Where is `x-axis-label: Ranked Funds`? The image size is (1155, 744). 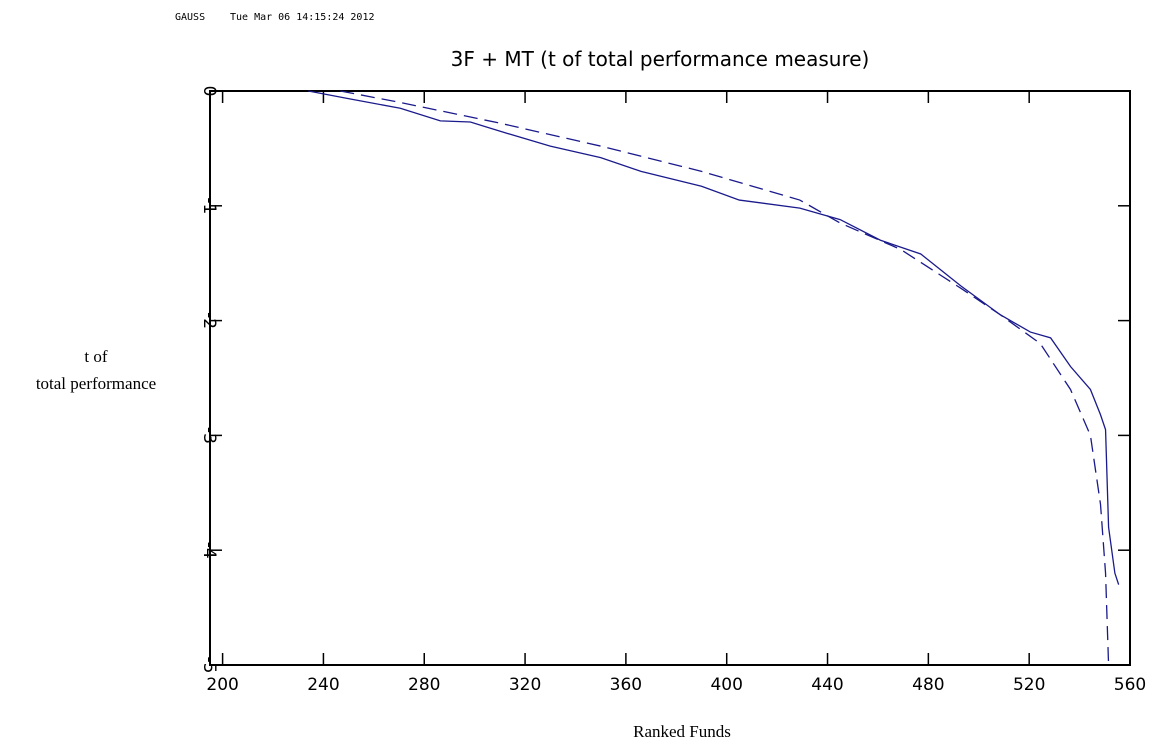
x-axis-label: Ranked Funds is located at coordinates (682, 731).